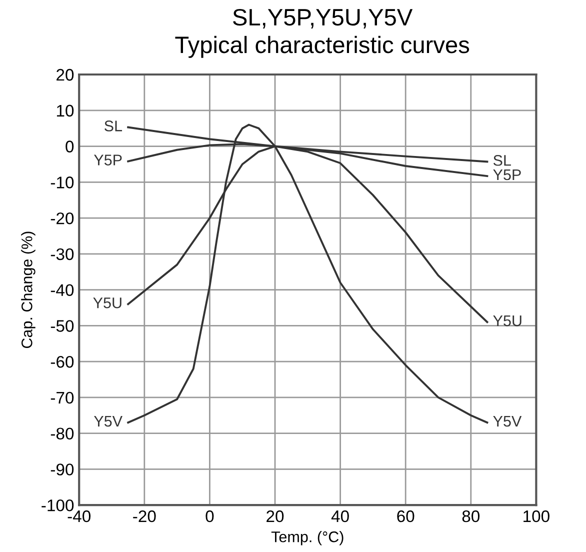 This screenshot has width=586, height=552. I want to click on y-tick-label: -60, so click(62, 362).